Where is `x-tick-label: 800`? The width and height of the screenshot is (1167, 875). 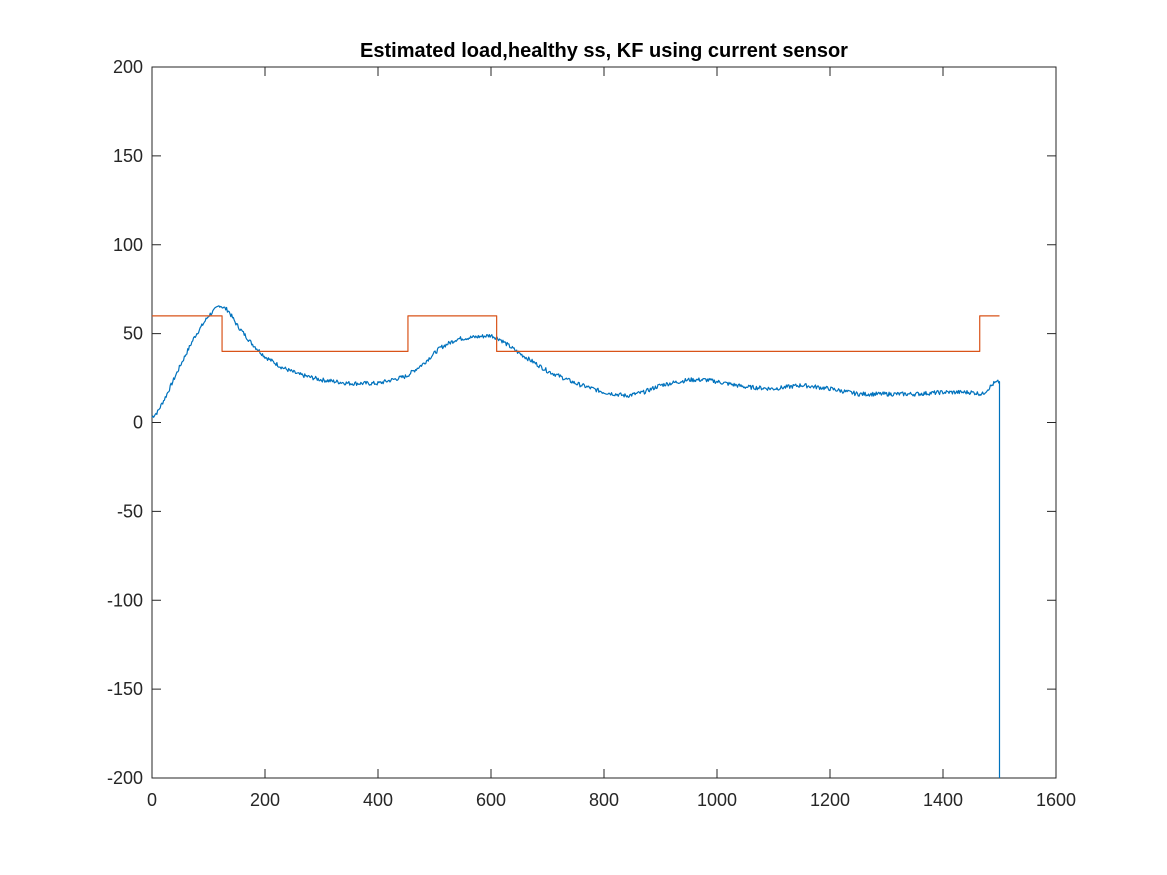
x-tick-label: 800 is located at coordinates (604, 800).